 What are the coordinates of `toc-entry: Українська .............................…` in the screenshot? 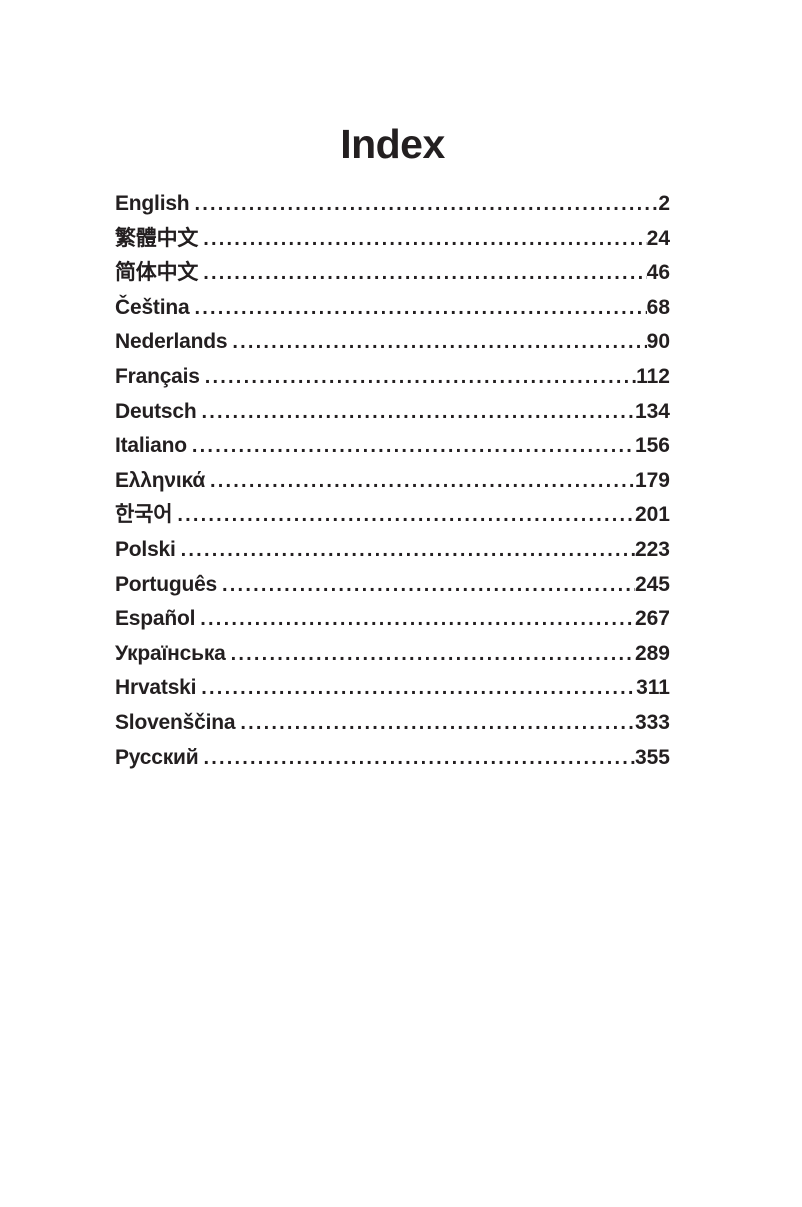 It's located at (392, 654).